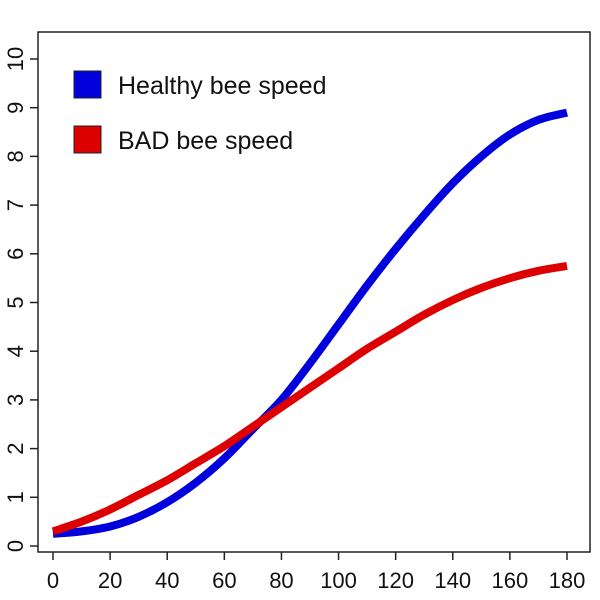  Describe the element at coordinates (510, 580) in the screenshot. I see `x-tick-label: 160` at that location.